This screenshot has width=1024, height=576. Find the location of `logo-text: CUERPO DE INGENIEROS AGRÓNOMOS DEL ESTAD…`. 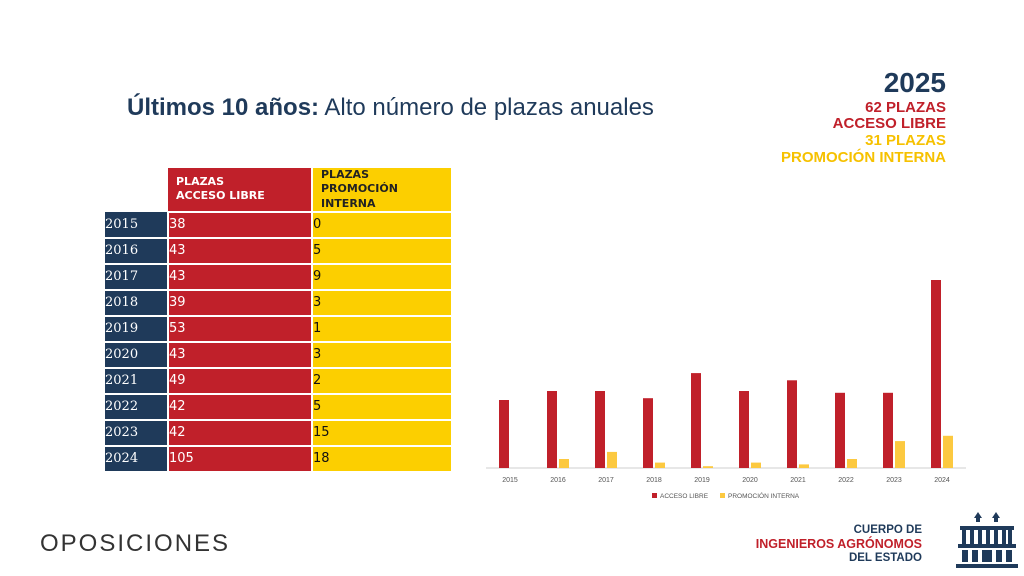

logo-text: CUERPO DE INGENIEROS AGRÓNOMOS DEL ESTAD… is located at coordinates (839, 544).